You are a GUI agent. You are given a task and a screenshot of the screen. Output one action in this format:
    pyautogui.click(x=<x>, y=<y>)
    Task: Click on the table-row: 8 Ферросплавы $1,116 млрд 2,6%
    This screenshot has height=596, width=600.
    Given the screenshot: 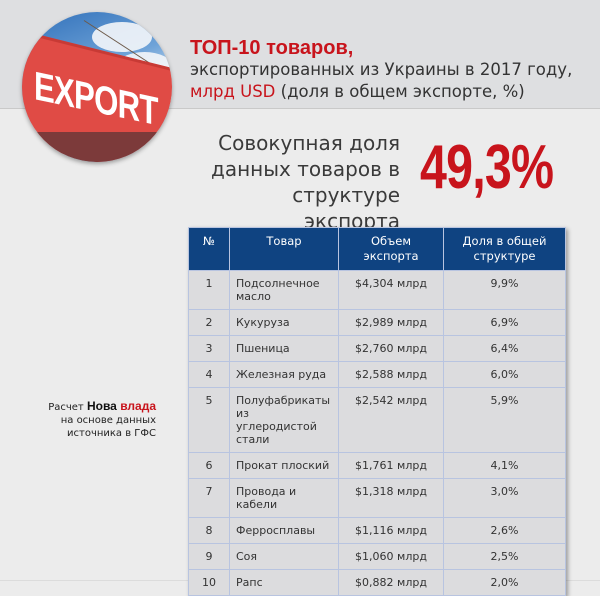 What is the action you would take?
    pyautogui.click(x=377, y=530)
    